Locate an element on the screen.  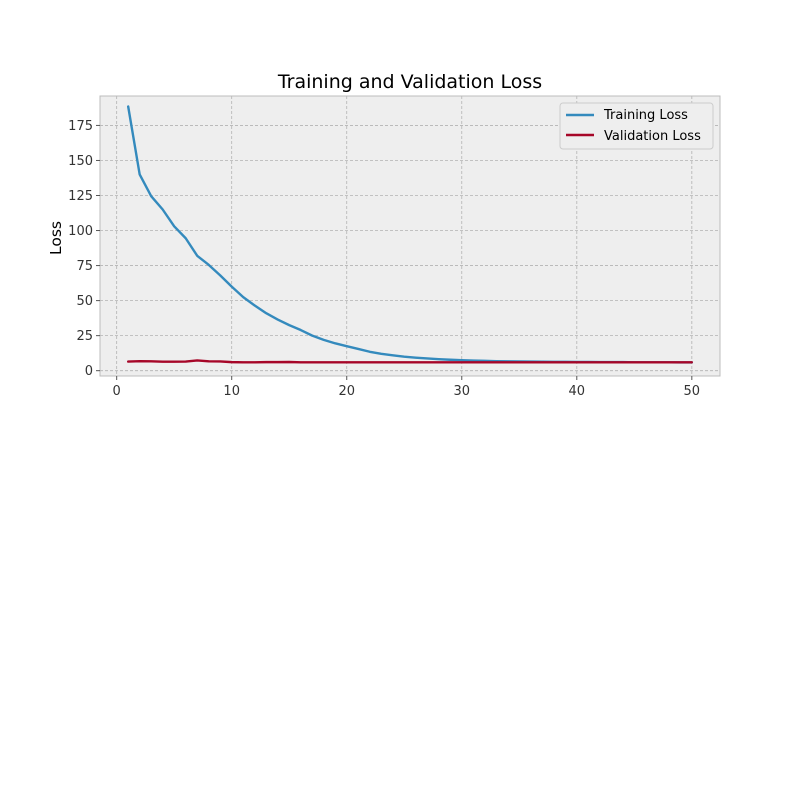
y-tick-label: 100 is located at coordinates (80, 231).